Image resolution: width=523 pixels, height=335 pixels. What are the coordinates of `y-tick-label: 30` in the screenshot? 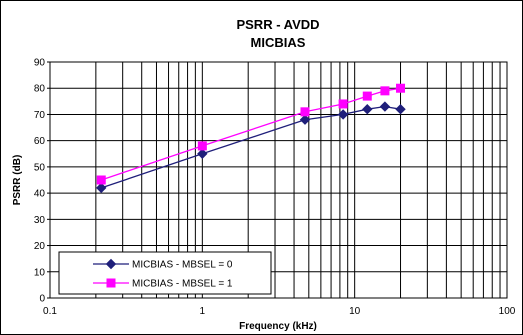 It's located at (40, 220).